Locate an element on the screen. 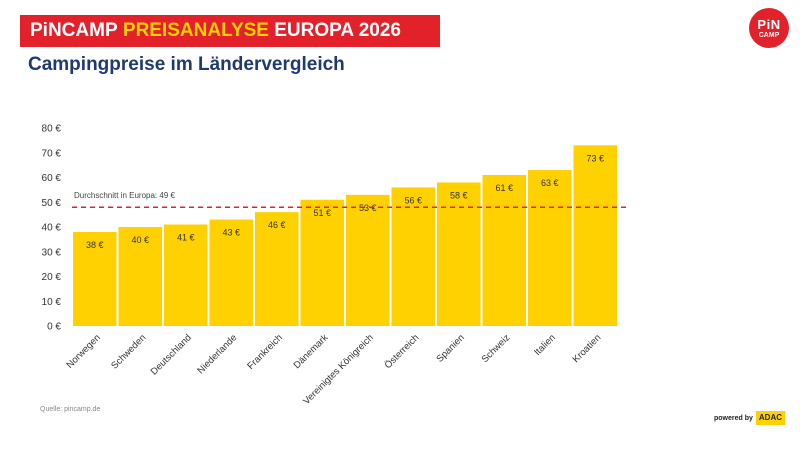 The height and width of the screenshot is (450, 800). title-banner: PiNCAMP PREISANALYSE EUROPA 2026 is located at coordinates (230, 31).